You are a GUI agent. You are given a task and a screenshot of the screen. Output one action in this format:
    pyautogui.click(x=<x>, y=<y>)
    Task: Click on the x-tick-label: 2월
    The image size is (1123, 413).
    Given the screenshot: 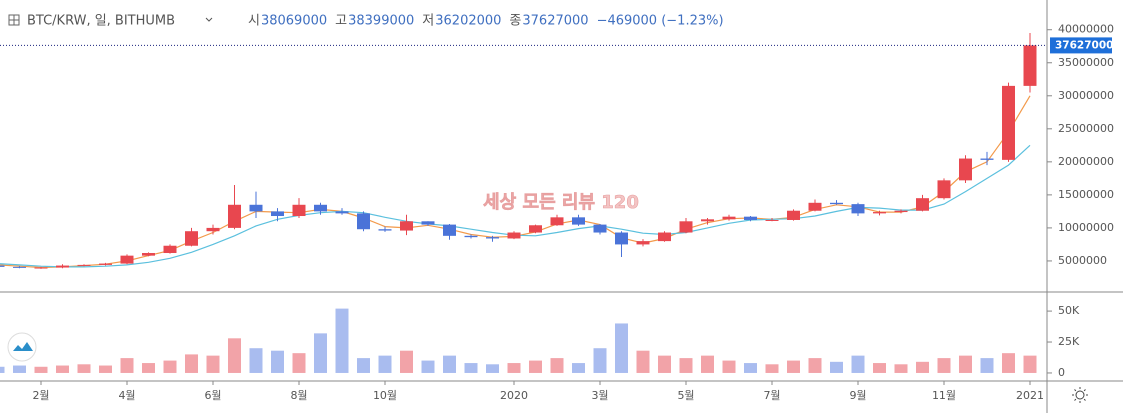 What is the action you would take?
    pyautogui.click(x=40, y=395)
    